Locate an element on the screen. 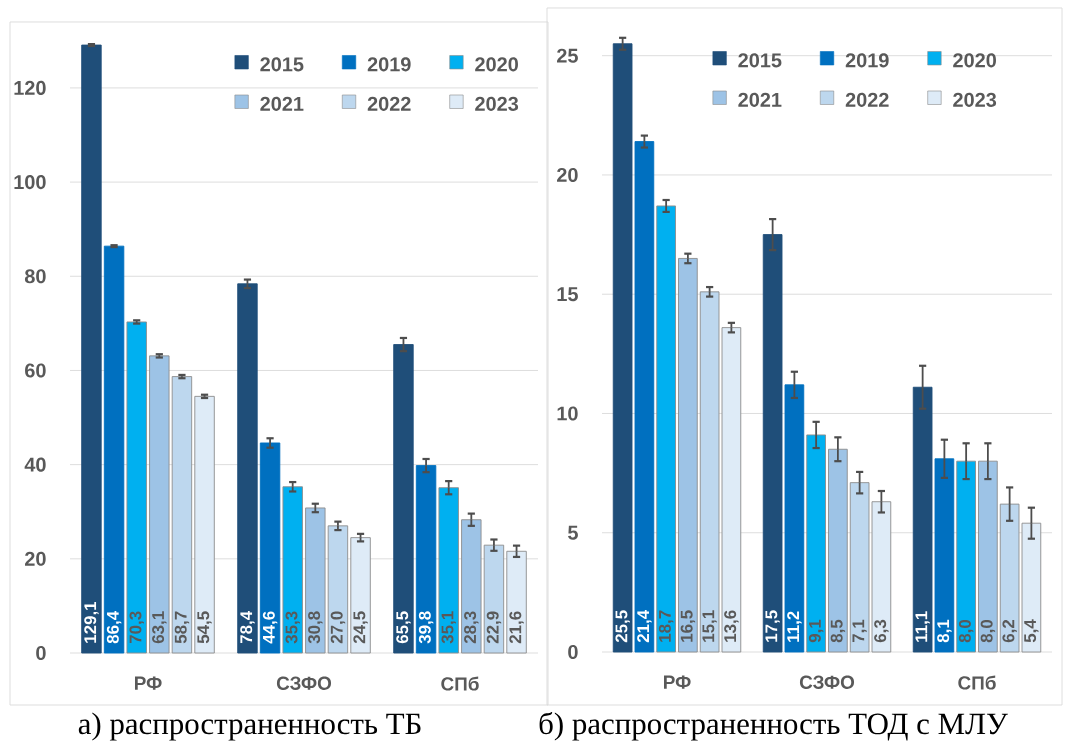 The image size is (1065, 742). data-label: 8,5 is located at coordinates (838, 631).